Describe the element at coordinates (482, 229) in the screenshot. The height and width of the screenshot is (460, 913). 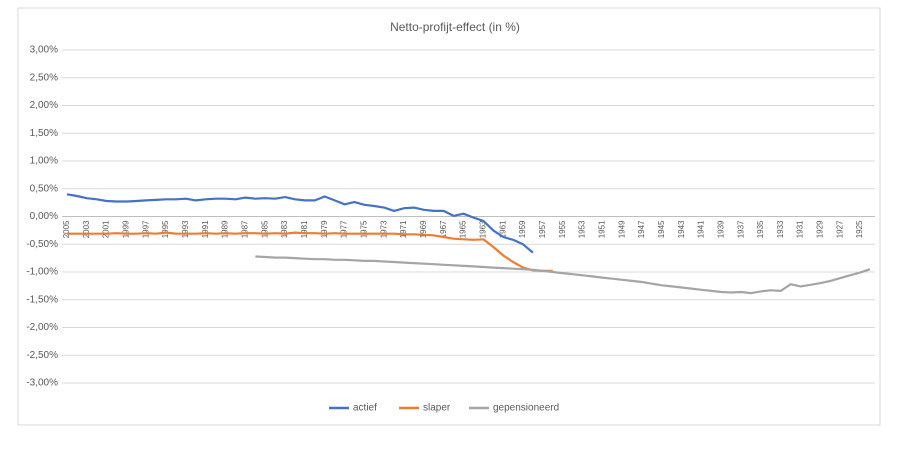
I see `x-tick-label: 1963` at that location.